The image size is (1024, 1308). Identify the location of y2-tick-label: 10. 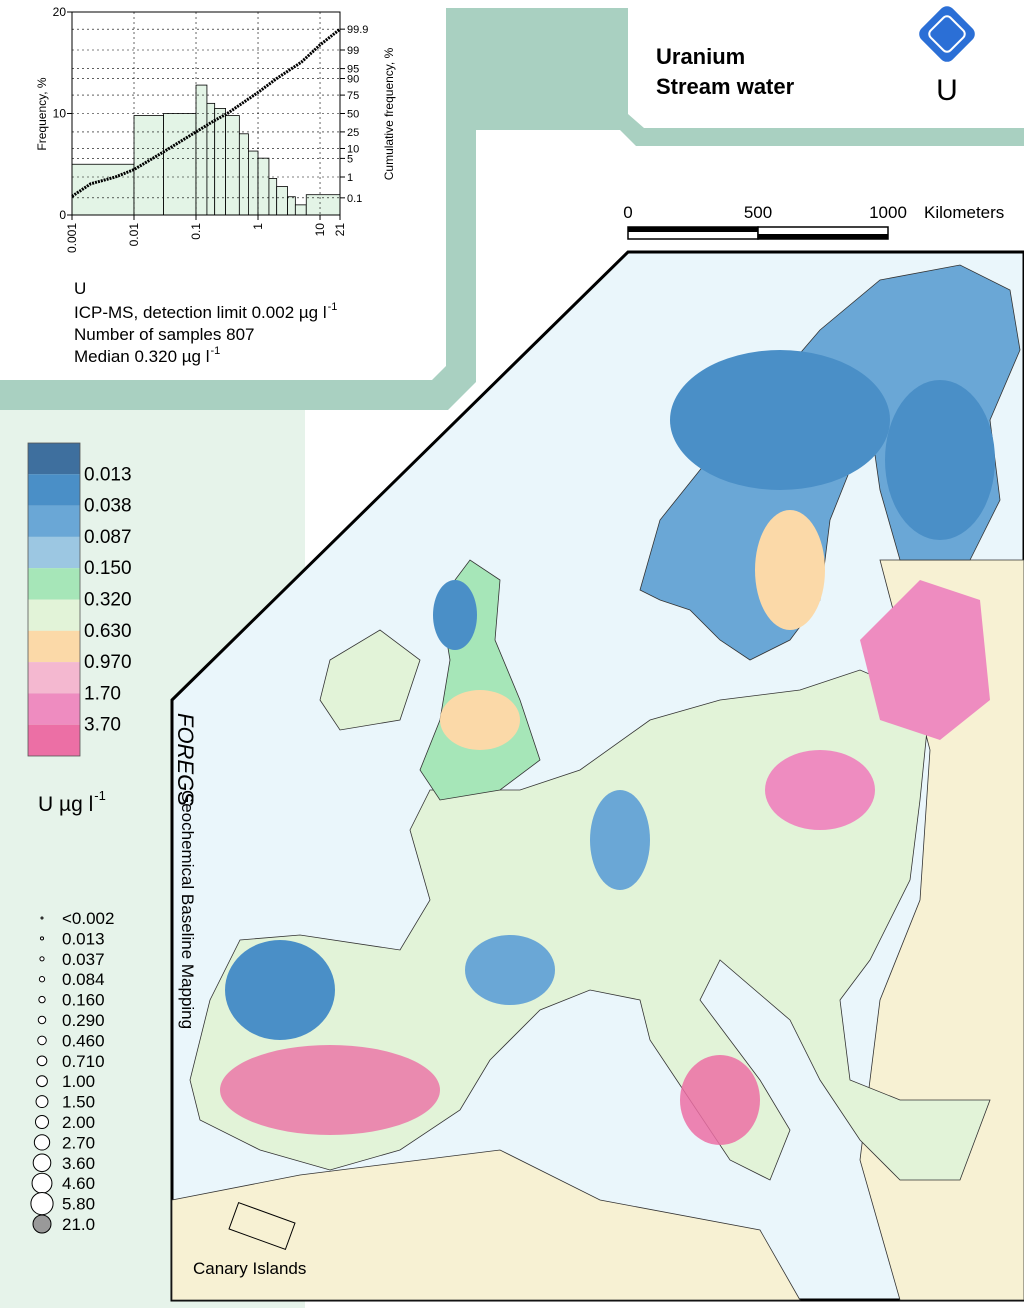
(353, 149).